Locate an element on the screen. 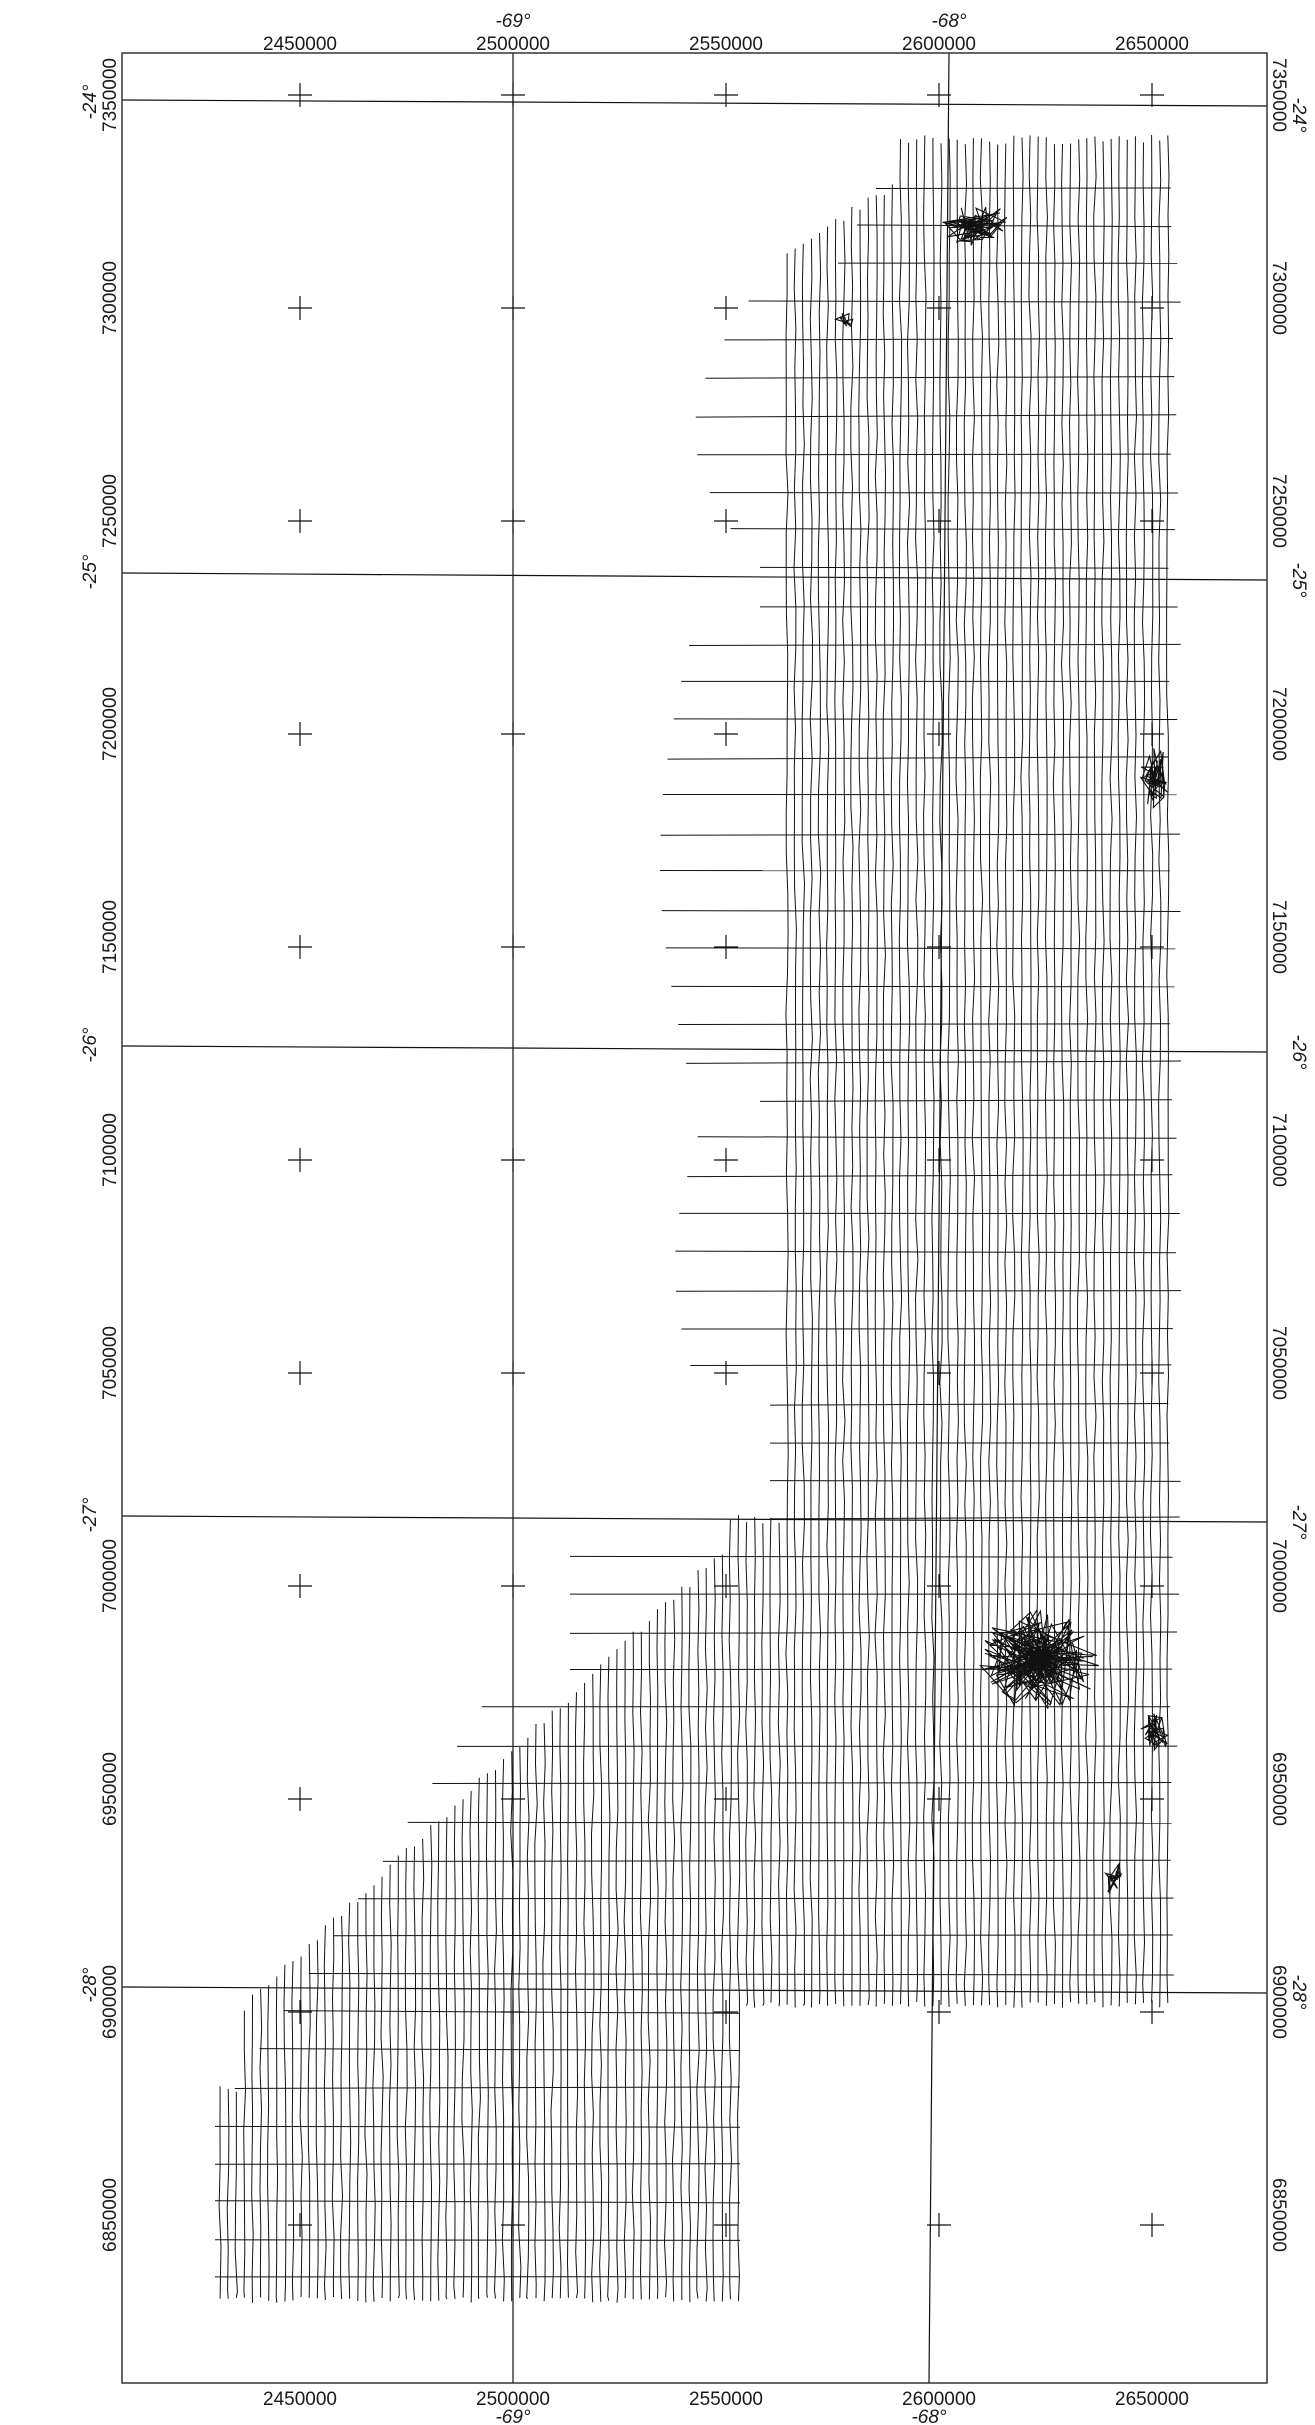  top-x-label: 2450000 is located at coordinates (300, 44).